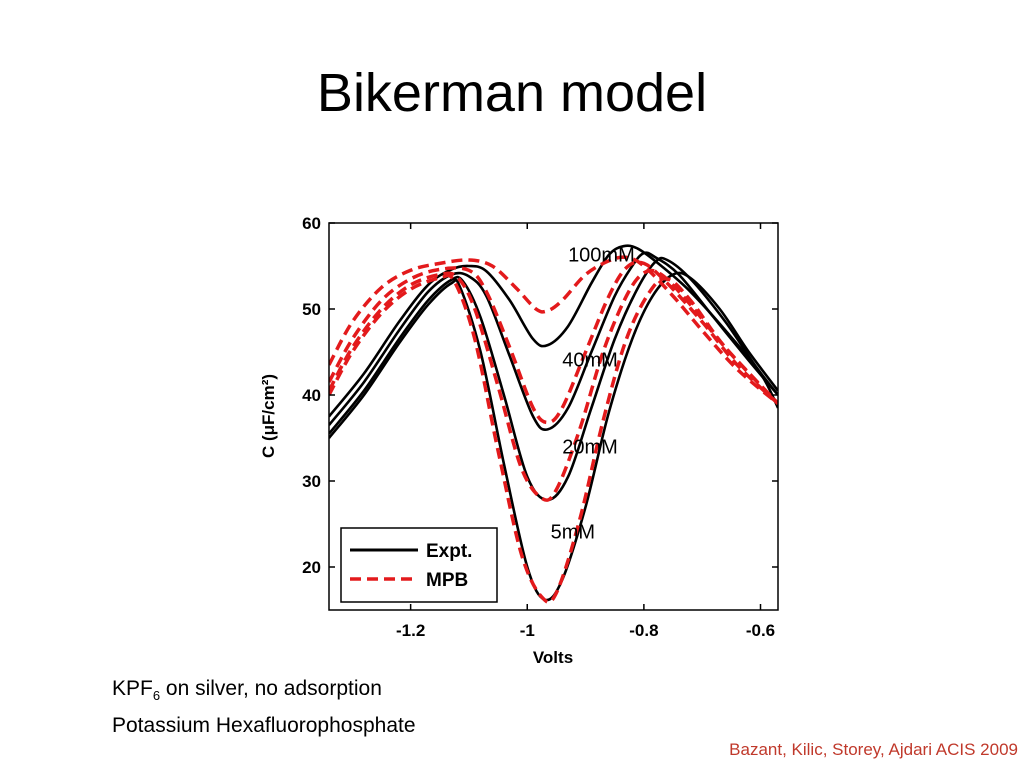  What do you see at coordinates (590, 447) in the screenshot?
I see `concentration-annotation: 20mM` at bounding box center [590, 447].